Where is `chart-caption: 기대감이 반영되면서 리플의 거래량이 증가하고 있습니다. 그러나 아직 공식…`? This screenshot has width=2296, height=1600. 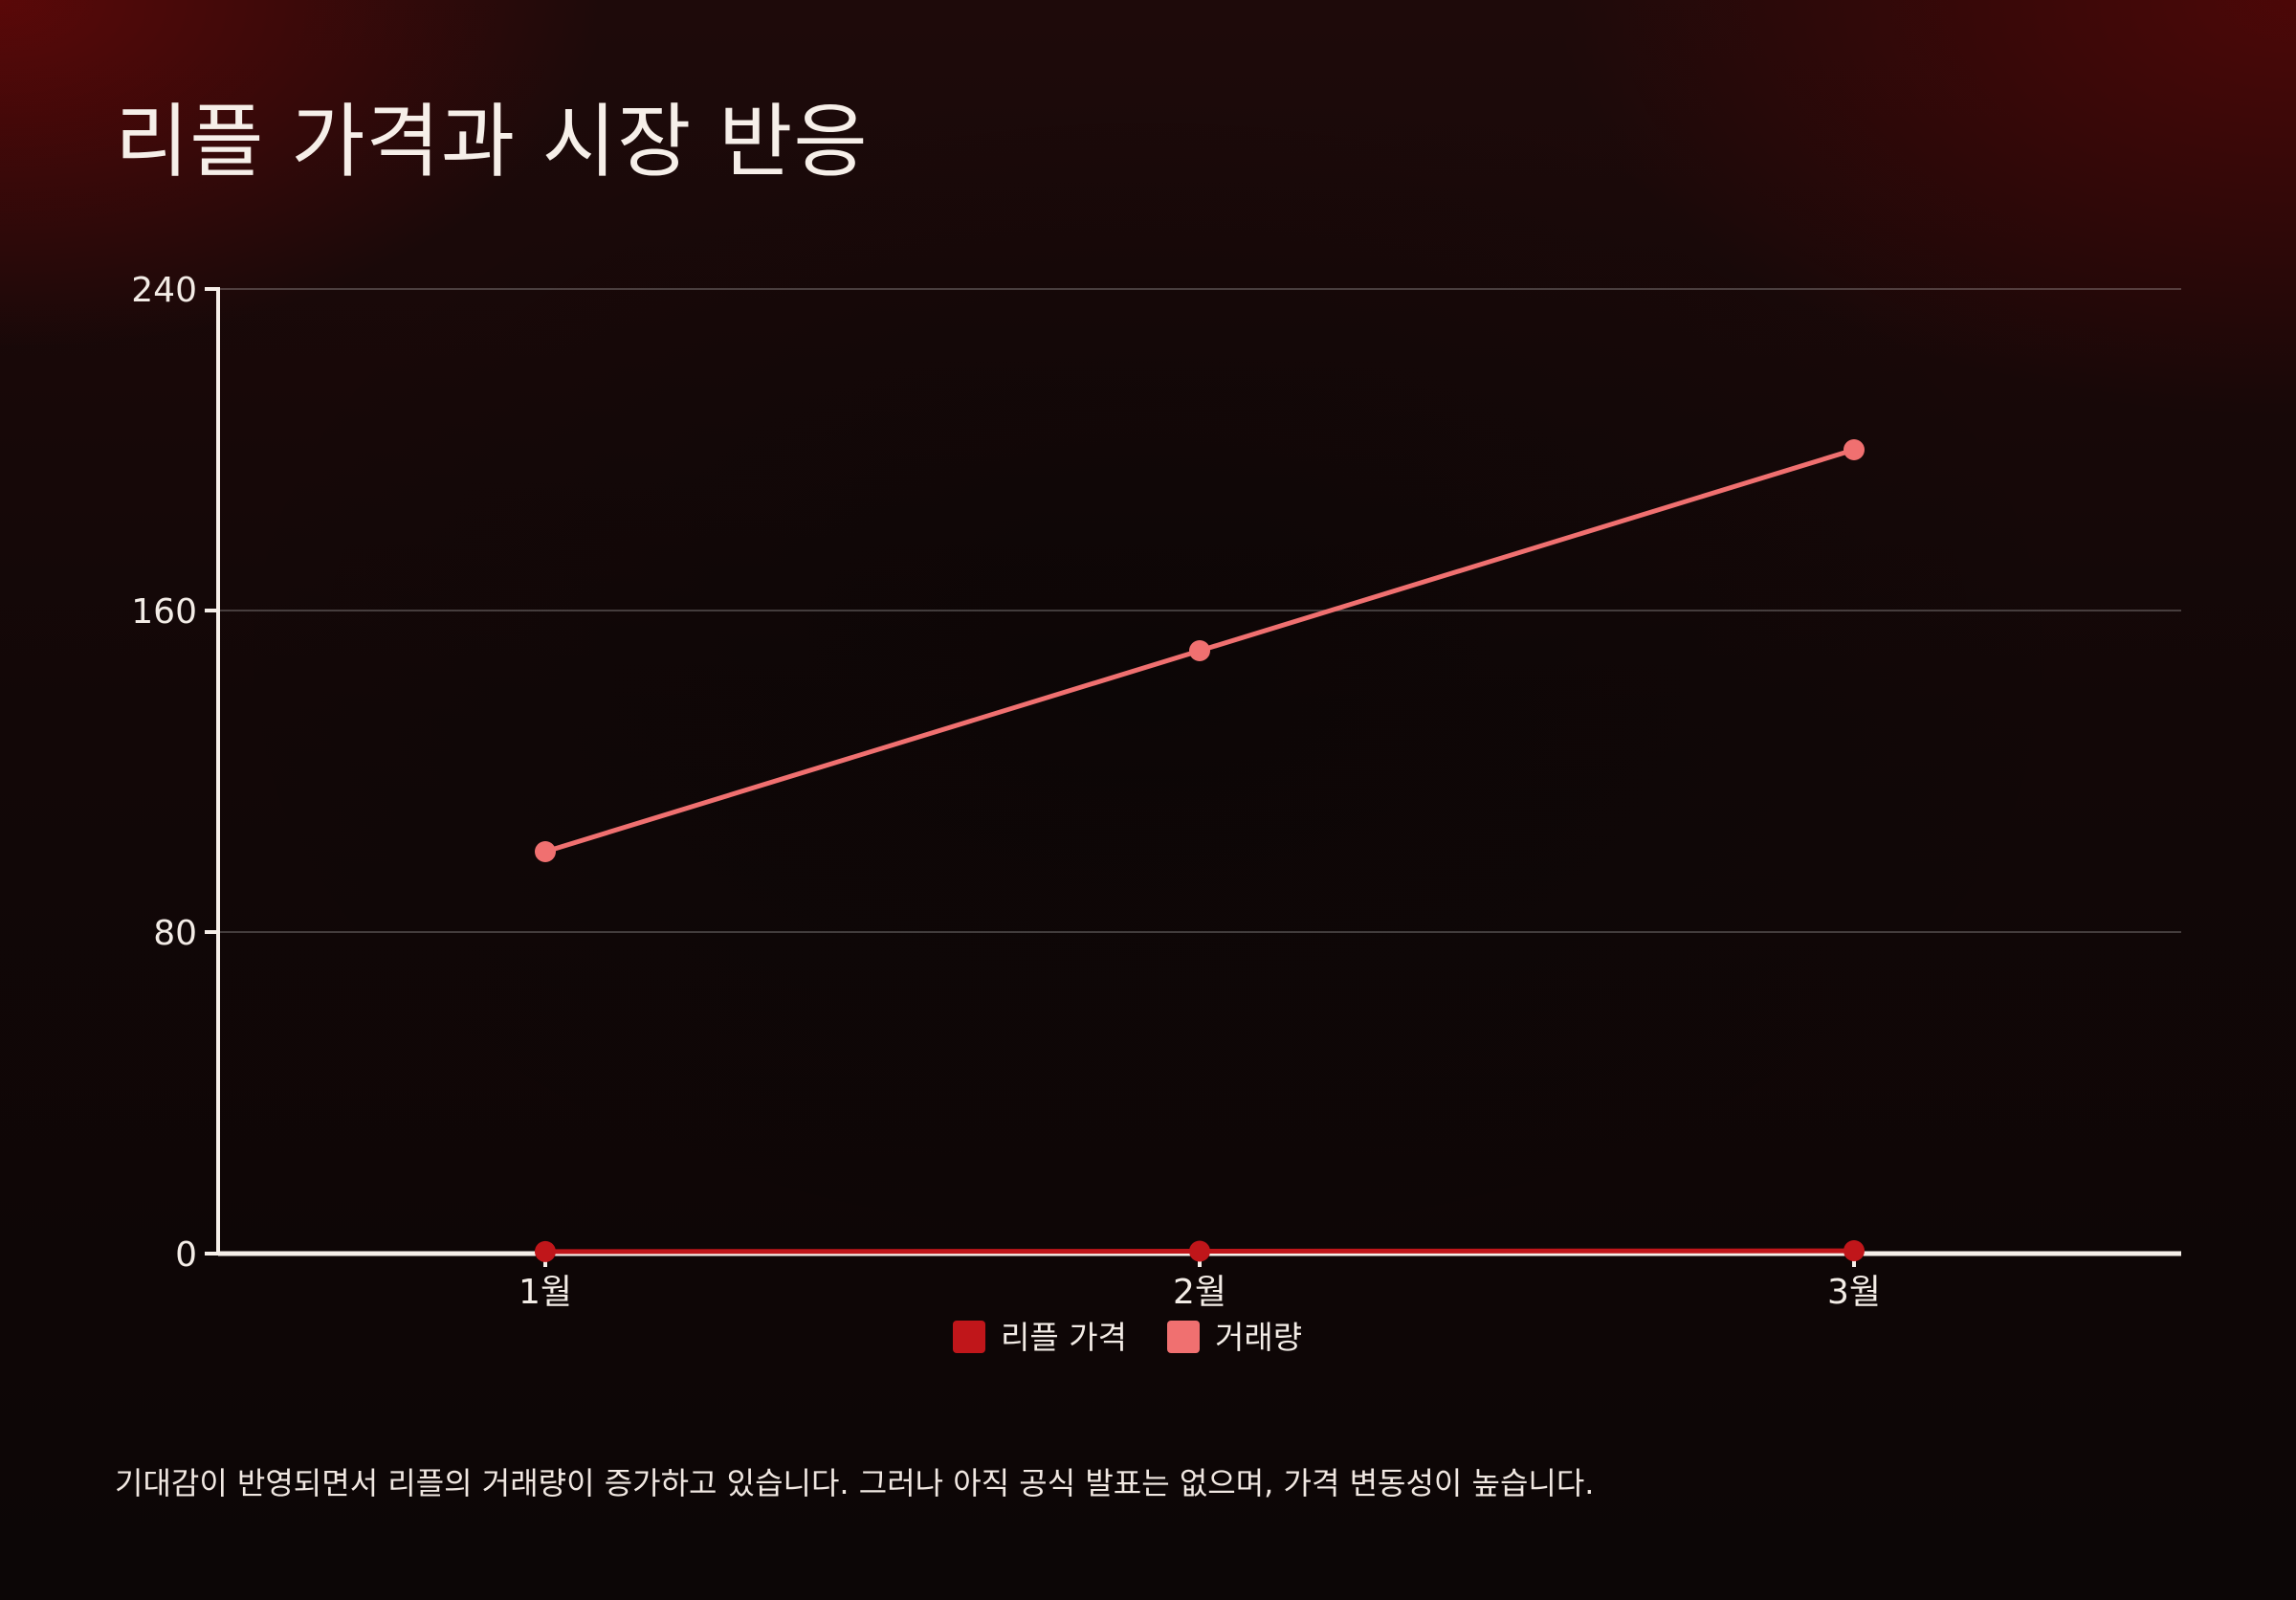 chart-caption: 기대감이 반영되면서 리플의 거래량이 증가하고 있습니다. 그러나 아직 공식… is located at coordinates (855, 1483).